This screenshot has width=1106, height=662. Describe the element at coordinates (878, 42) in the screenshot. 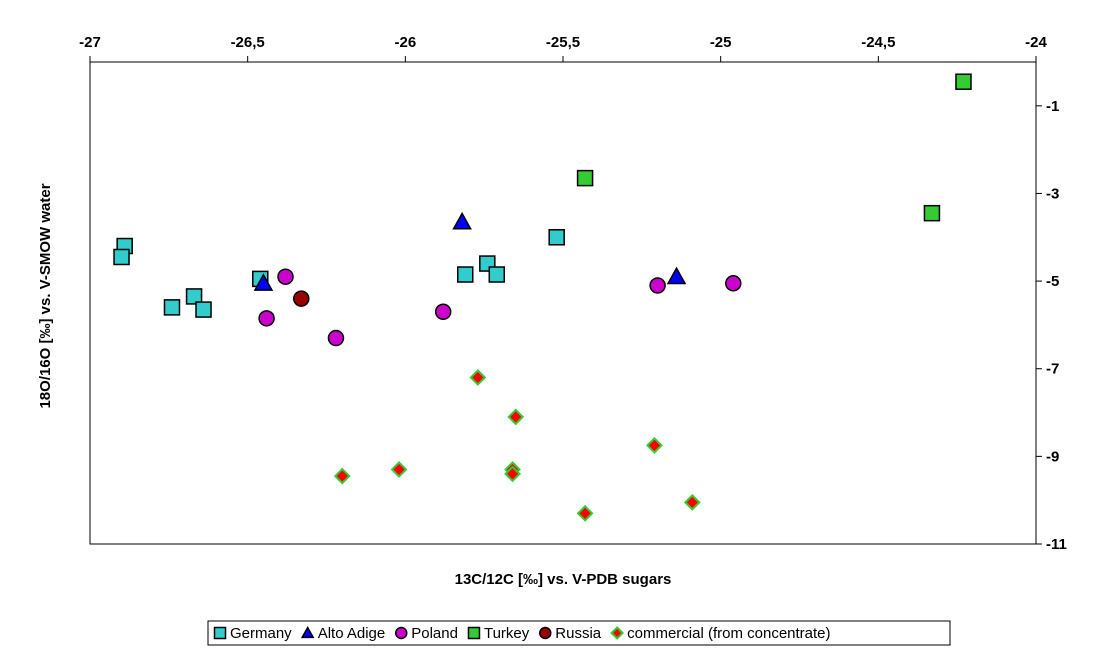

I see `x-tick-label: -24,5` at that location.